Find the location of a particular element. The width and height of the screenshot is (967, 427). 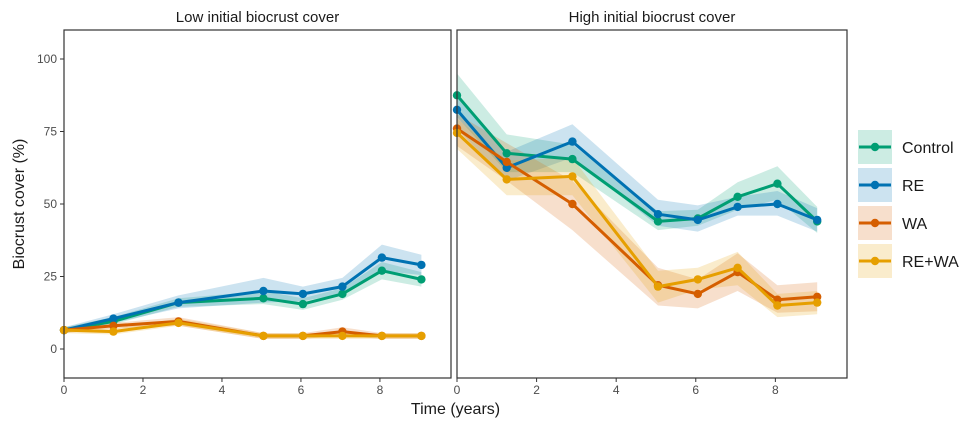

legend-item: RE is located at coordinates (891, 185).